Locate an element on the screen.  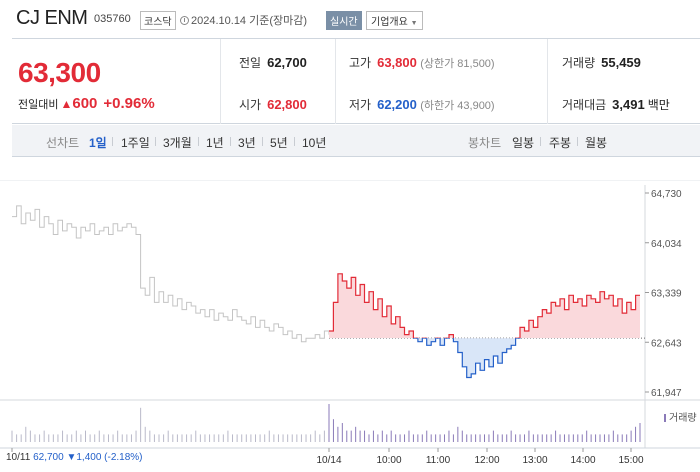
tab-1w: 1주일 is located at coordinates (135, 143).